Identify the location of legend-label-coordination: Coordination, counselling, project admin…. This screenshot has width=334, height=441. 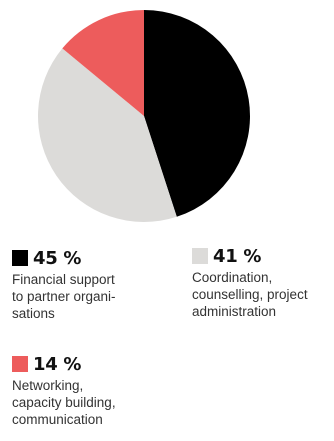
(250, 294).